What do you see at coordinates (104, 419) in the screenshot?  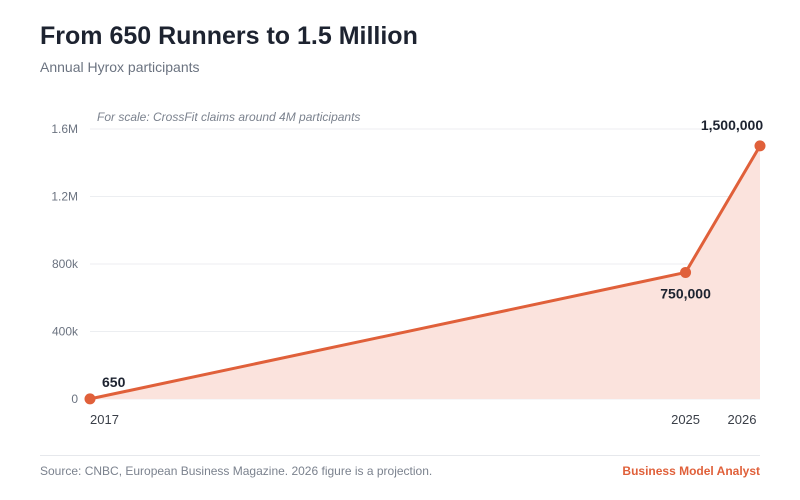 I see `x-tick-label: 2017` at bounding box center [104, 419].